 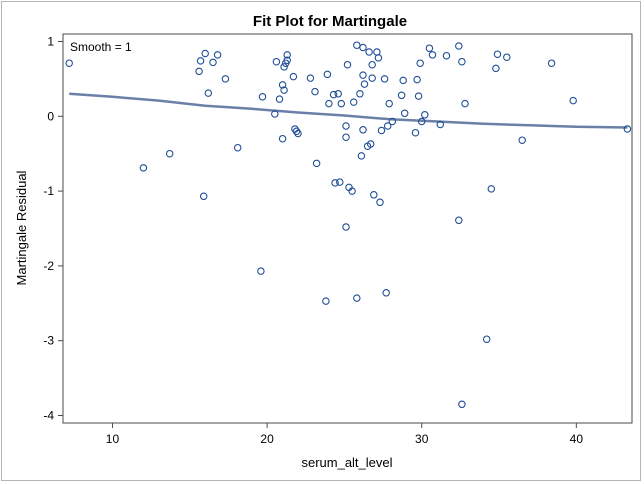 What do you see at coordinates (48, 191) in the screenshot?
I see `y-tick-label: -1` at bounding box center [48, 191].